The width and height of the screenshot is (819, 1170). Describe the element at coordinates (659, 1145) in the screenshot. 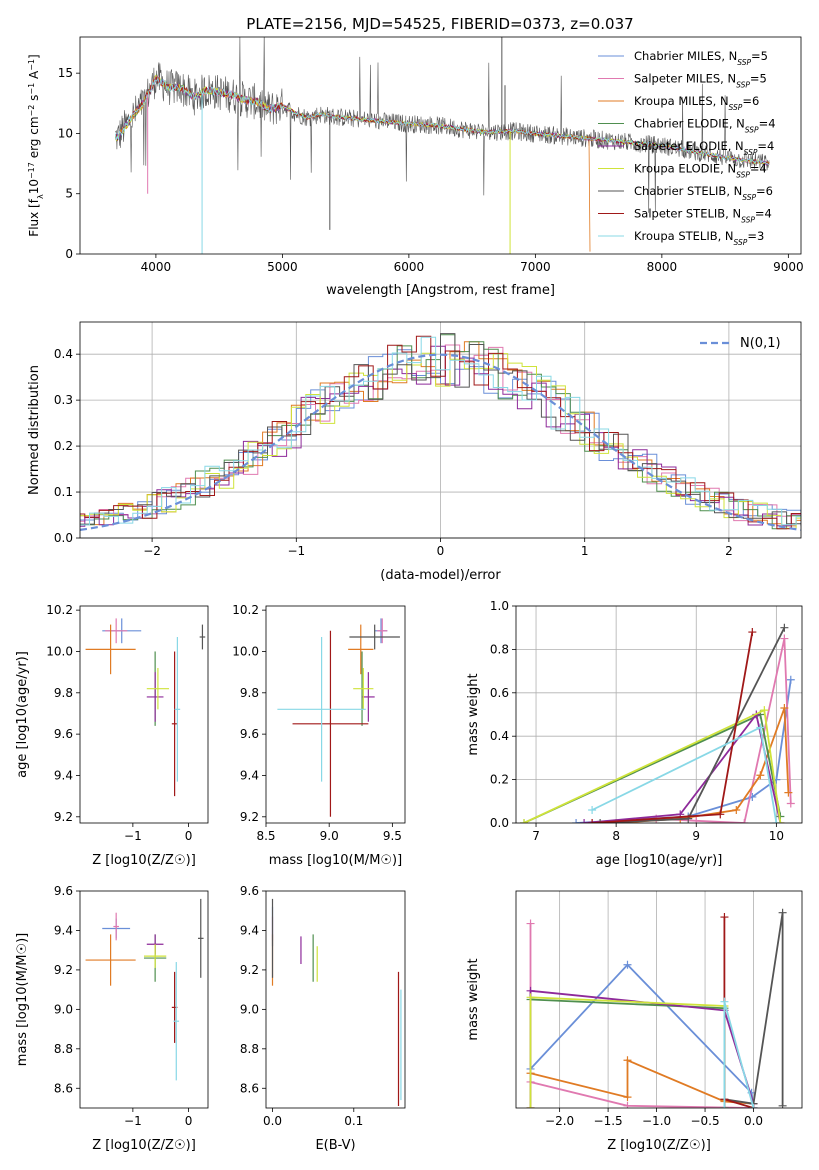

I see `x-axis-label: Z [log10(Z/Z☉)]` at that location.